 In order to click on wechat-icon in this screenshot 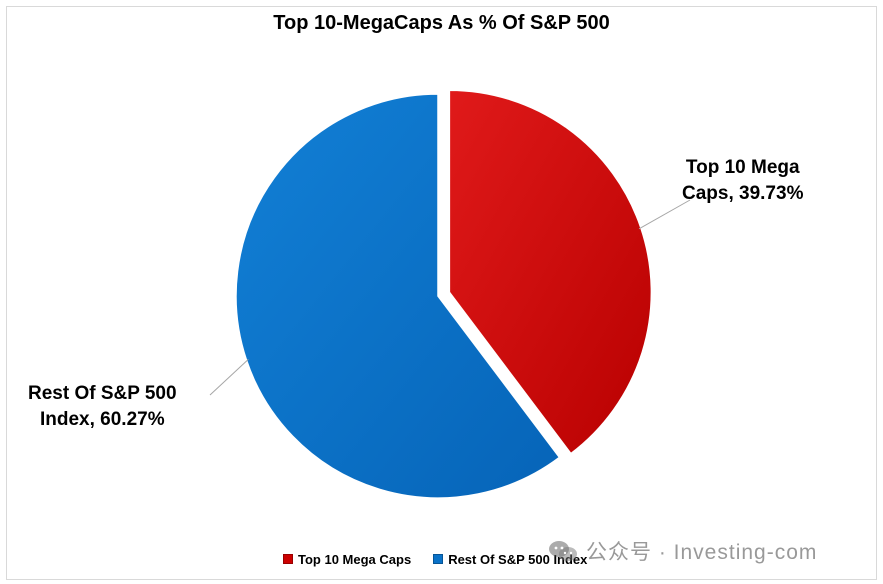, I will do `click(563, 551)`.